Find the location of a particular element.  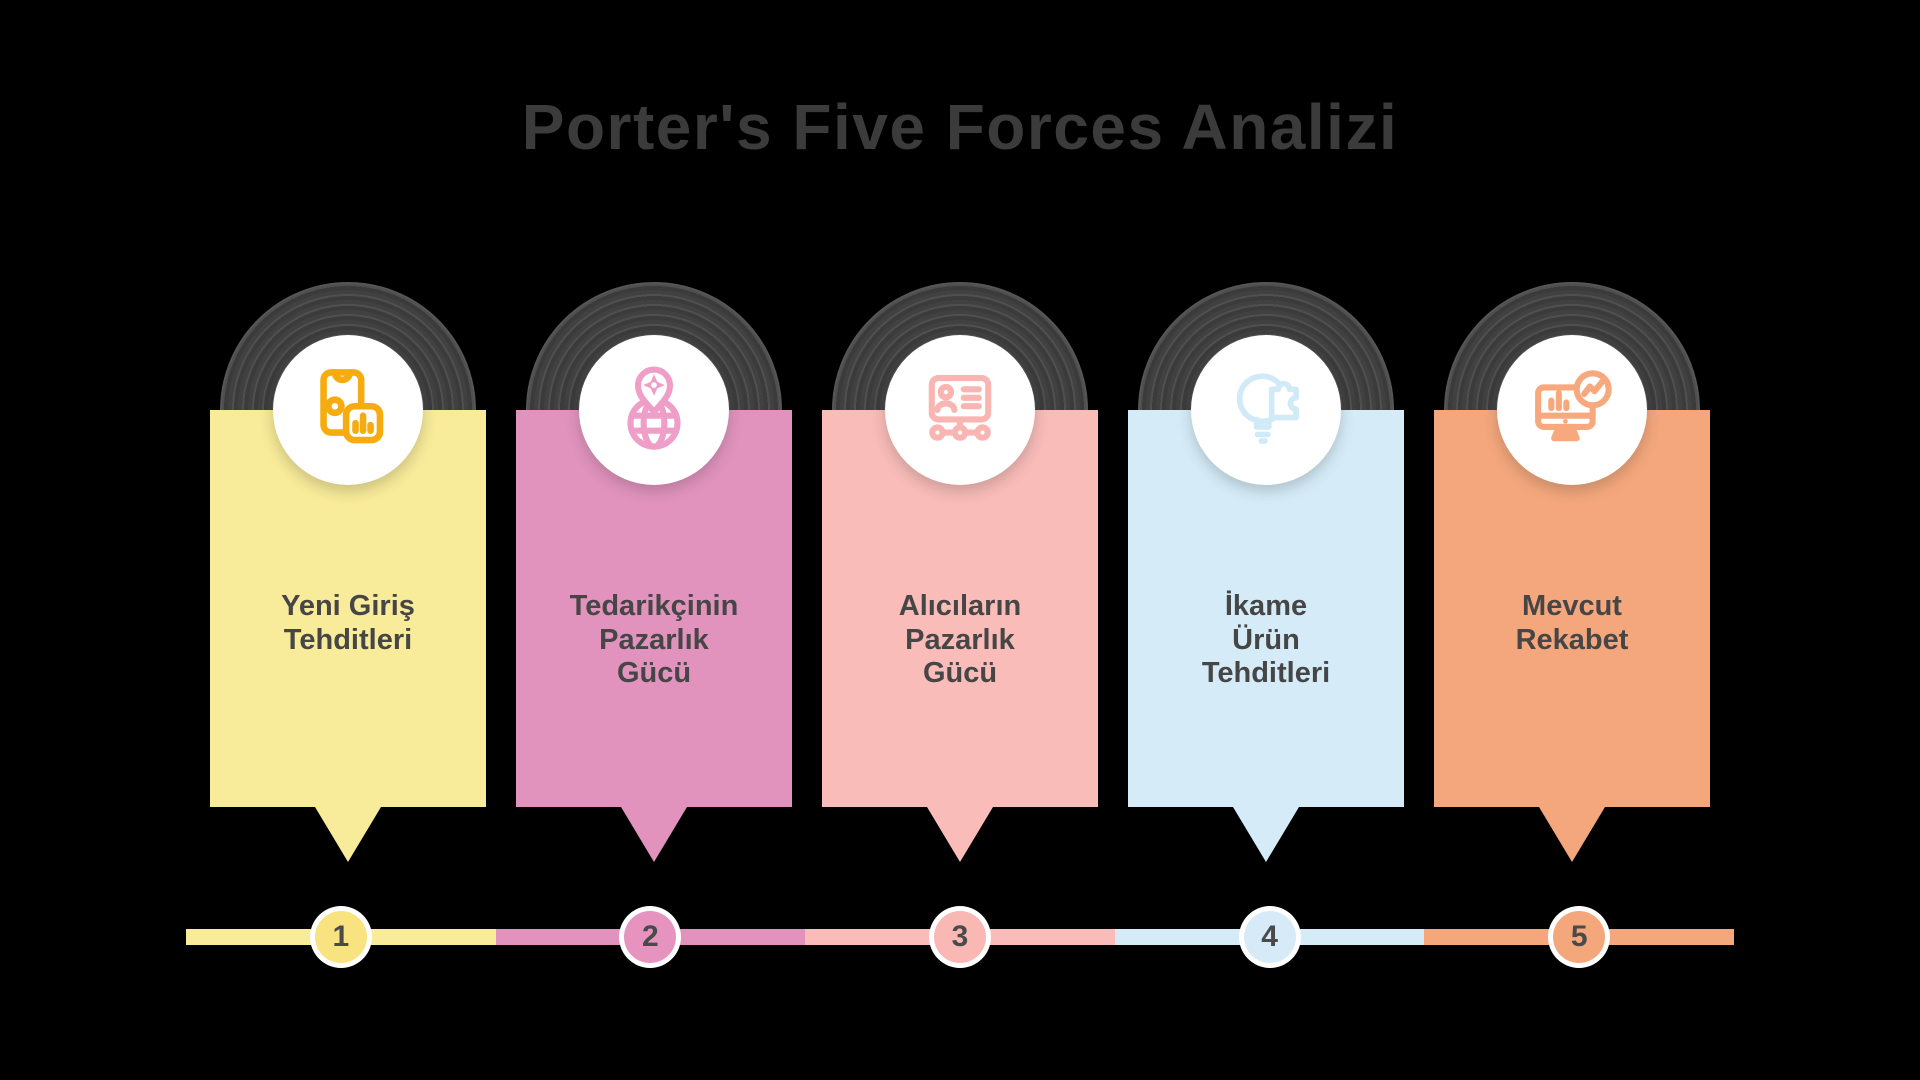

force-card: Alıcıların Pazarlık Gücü is located at coordinates (960, 573).